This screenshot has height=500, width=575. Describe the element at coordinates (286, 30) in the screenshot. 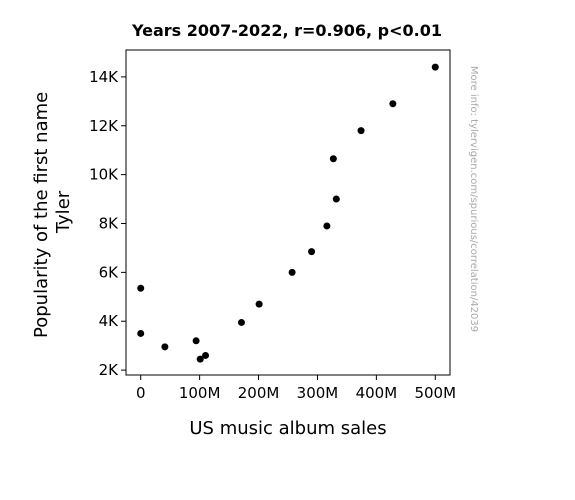

I see `chart-title: Years 2007-2022, r=0.906, p<0.01` at that location.